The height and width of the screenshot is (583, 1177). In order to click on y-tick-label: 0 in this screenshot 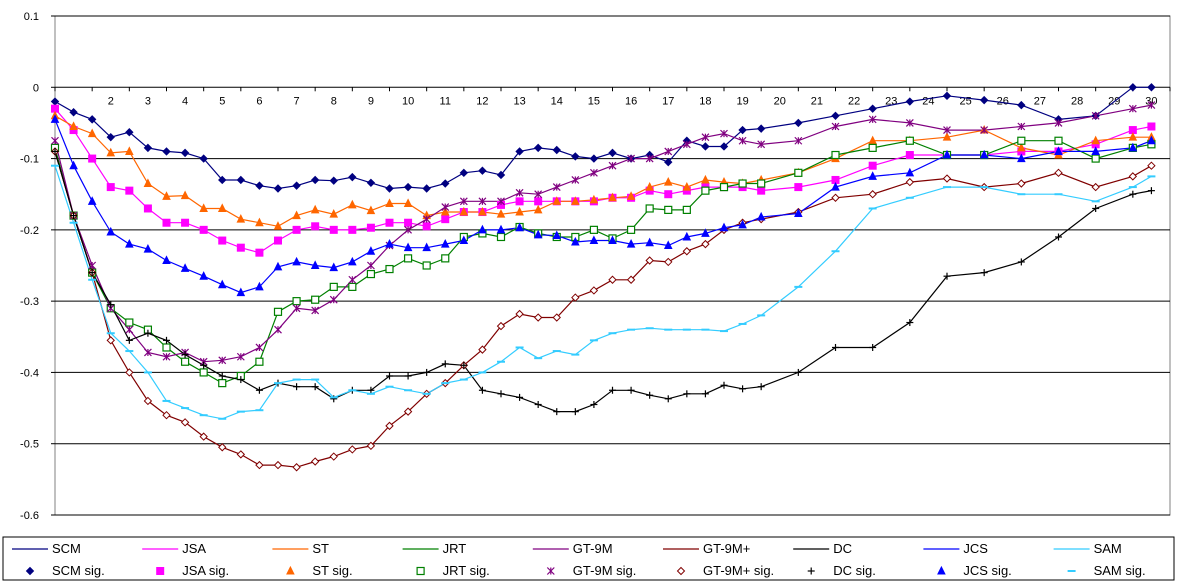, I will do `click(36, 88)`.